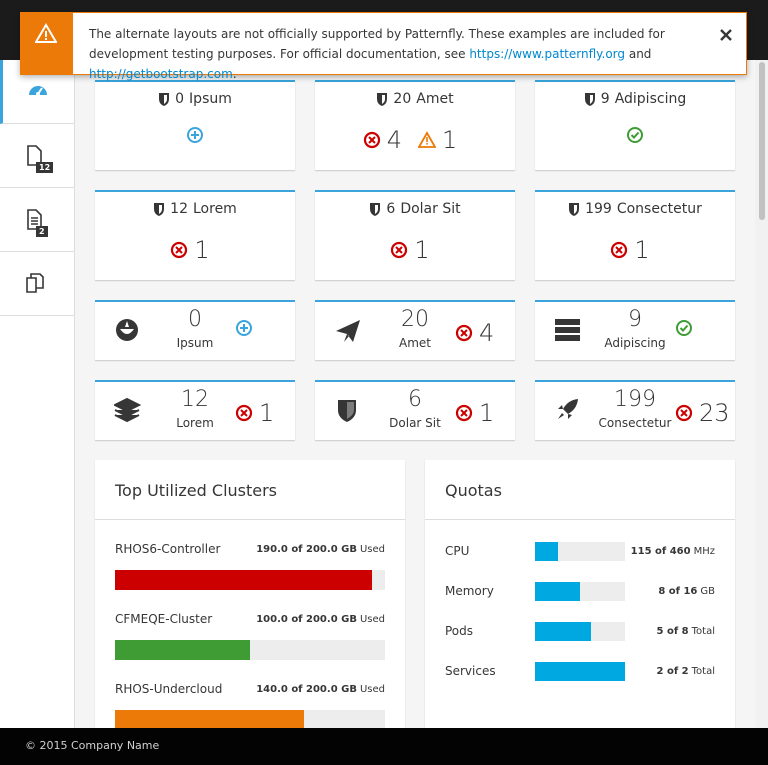 The image size is (768, 765). What do you see at coordinates (635, 343) in the screenshot?
I see `mini-card-title: Adipiscing` at bounding box center [635, 343].